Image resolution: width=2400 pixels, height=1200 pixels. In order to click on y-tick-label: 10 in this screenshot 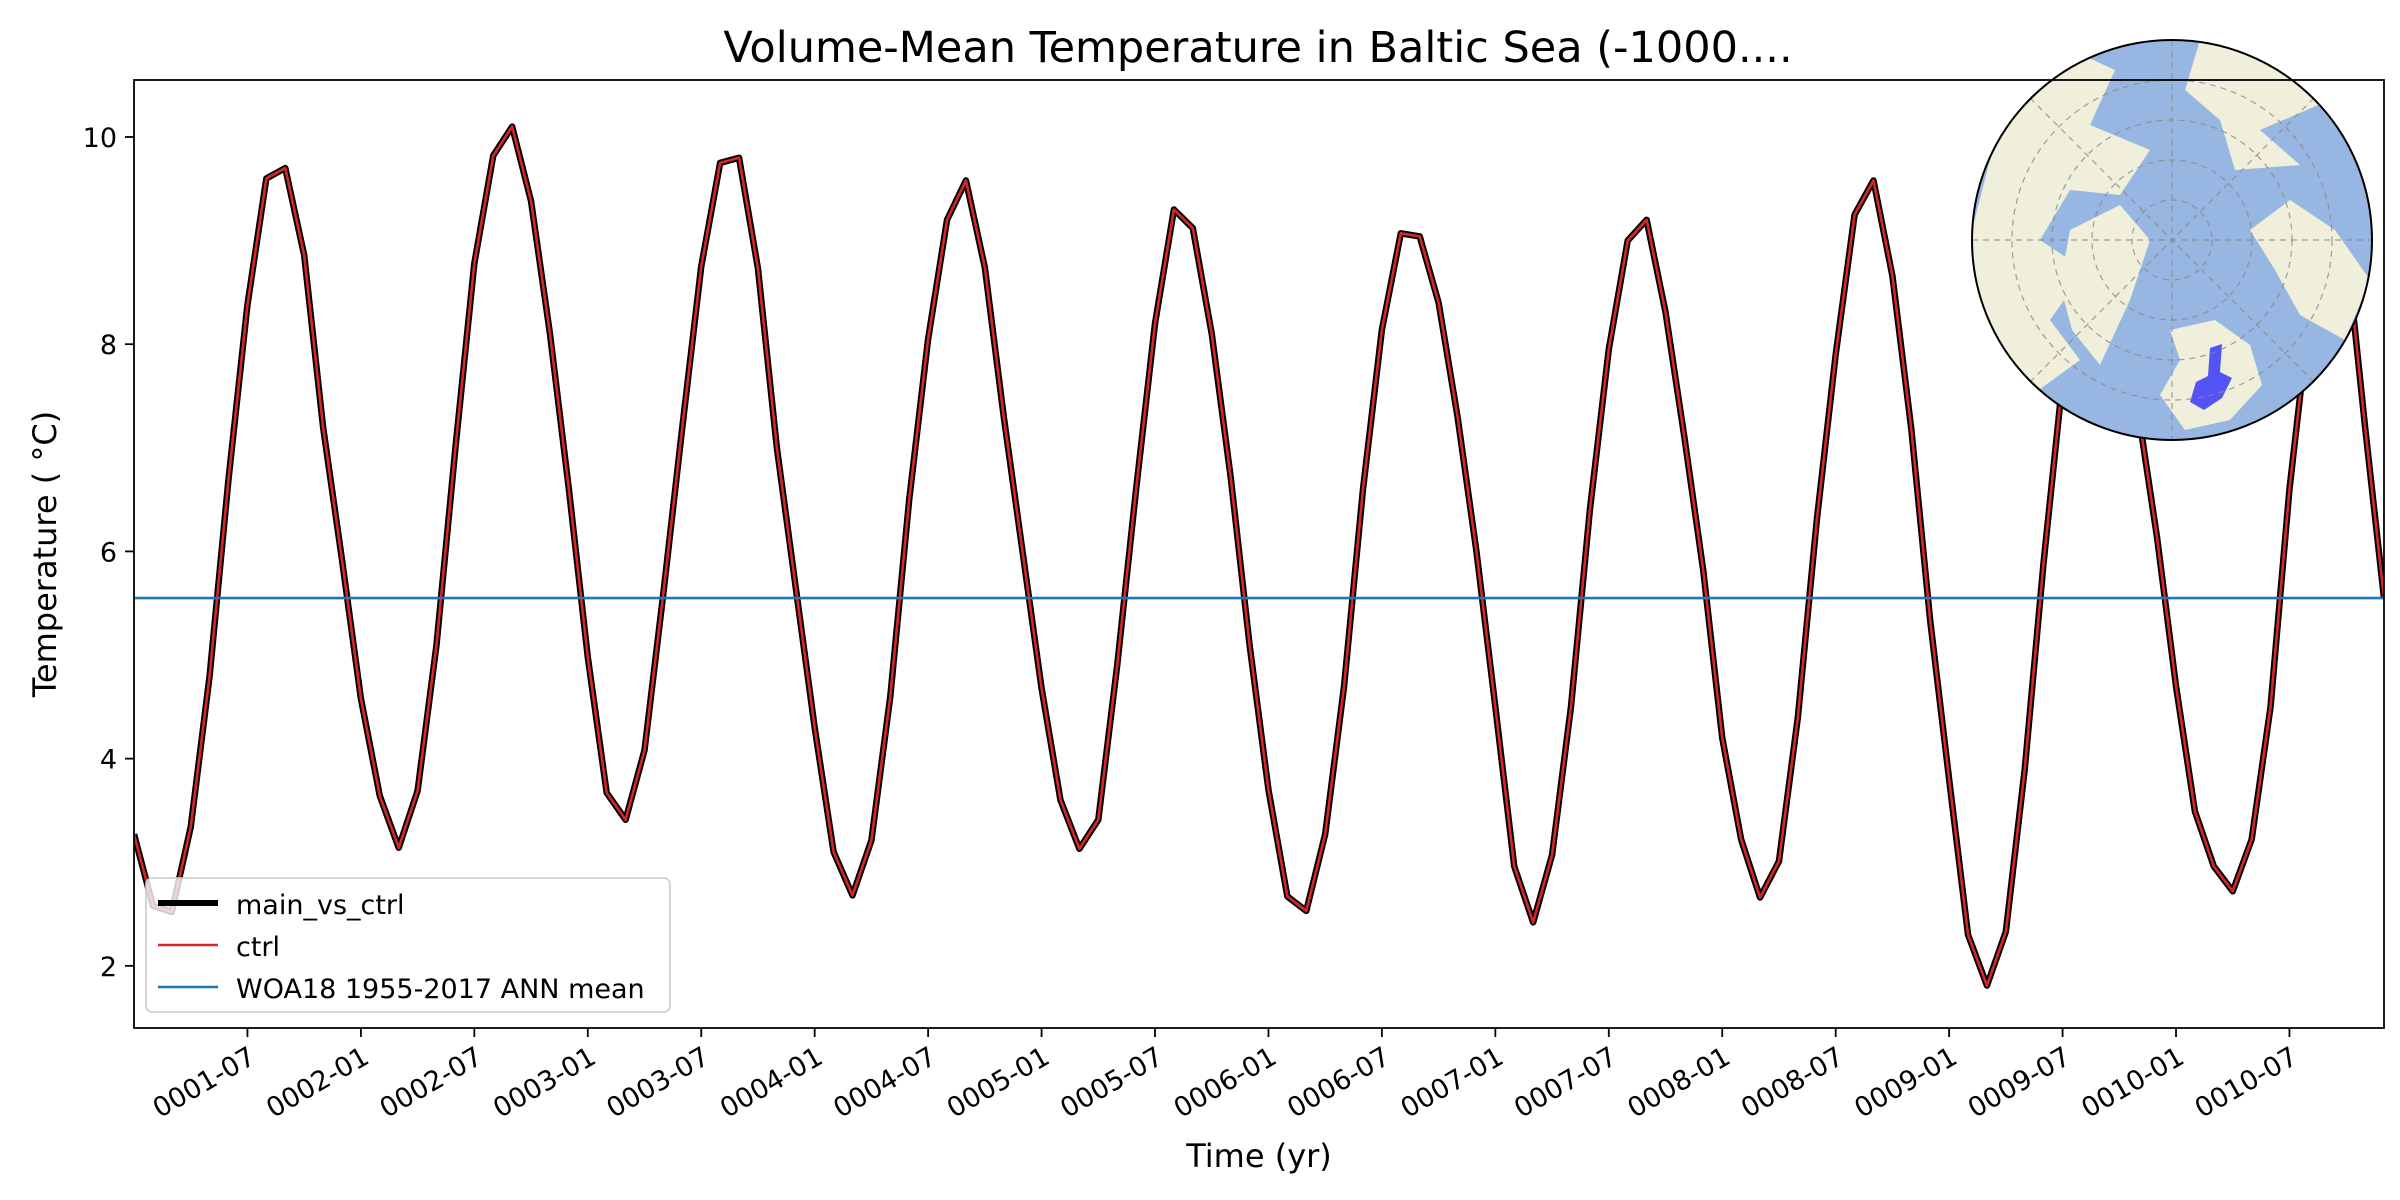, I will do `click(100, 138)`.